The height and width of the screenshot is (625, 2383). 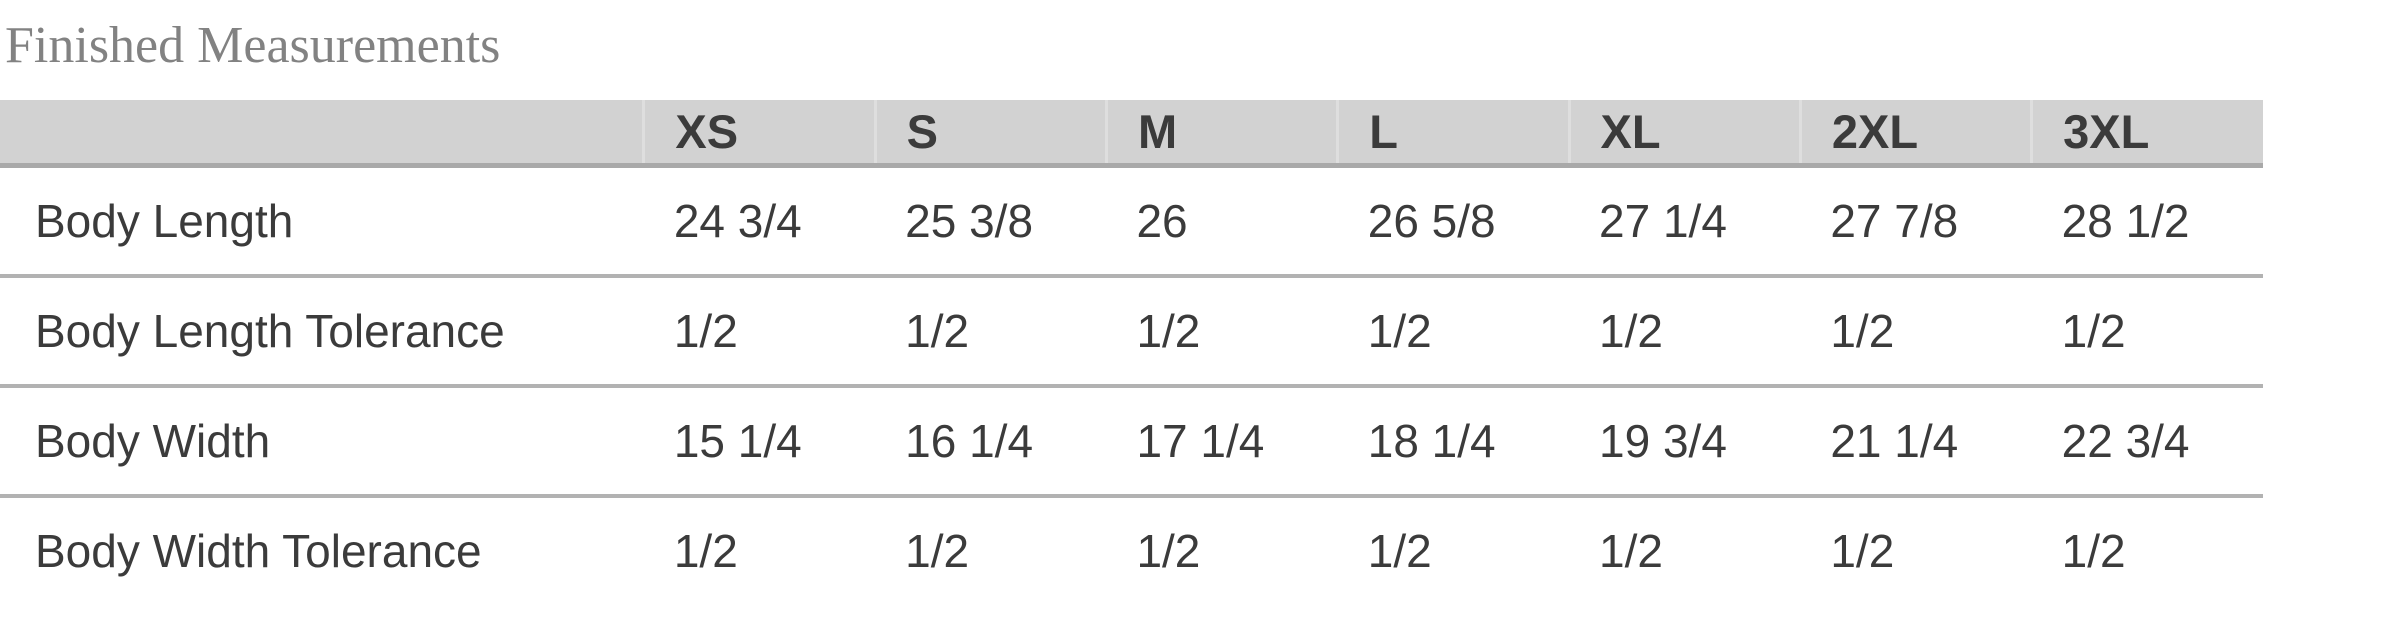 I want to click on measurement-cell: 16 1/4, so click(x=991, y=441).